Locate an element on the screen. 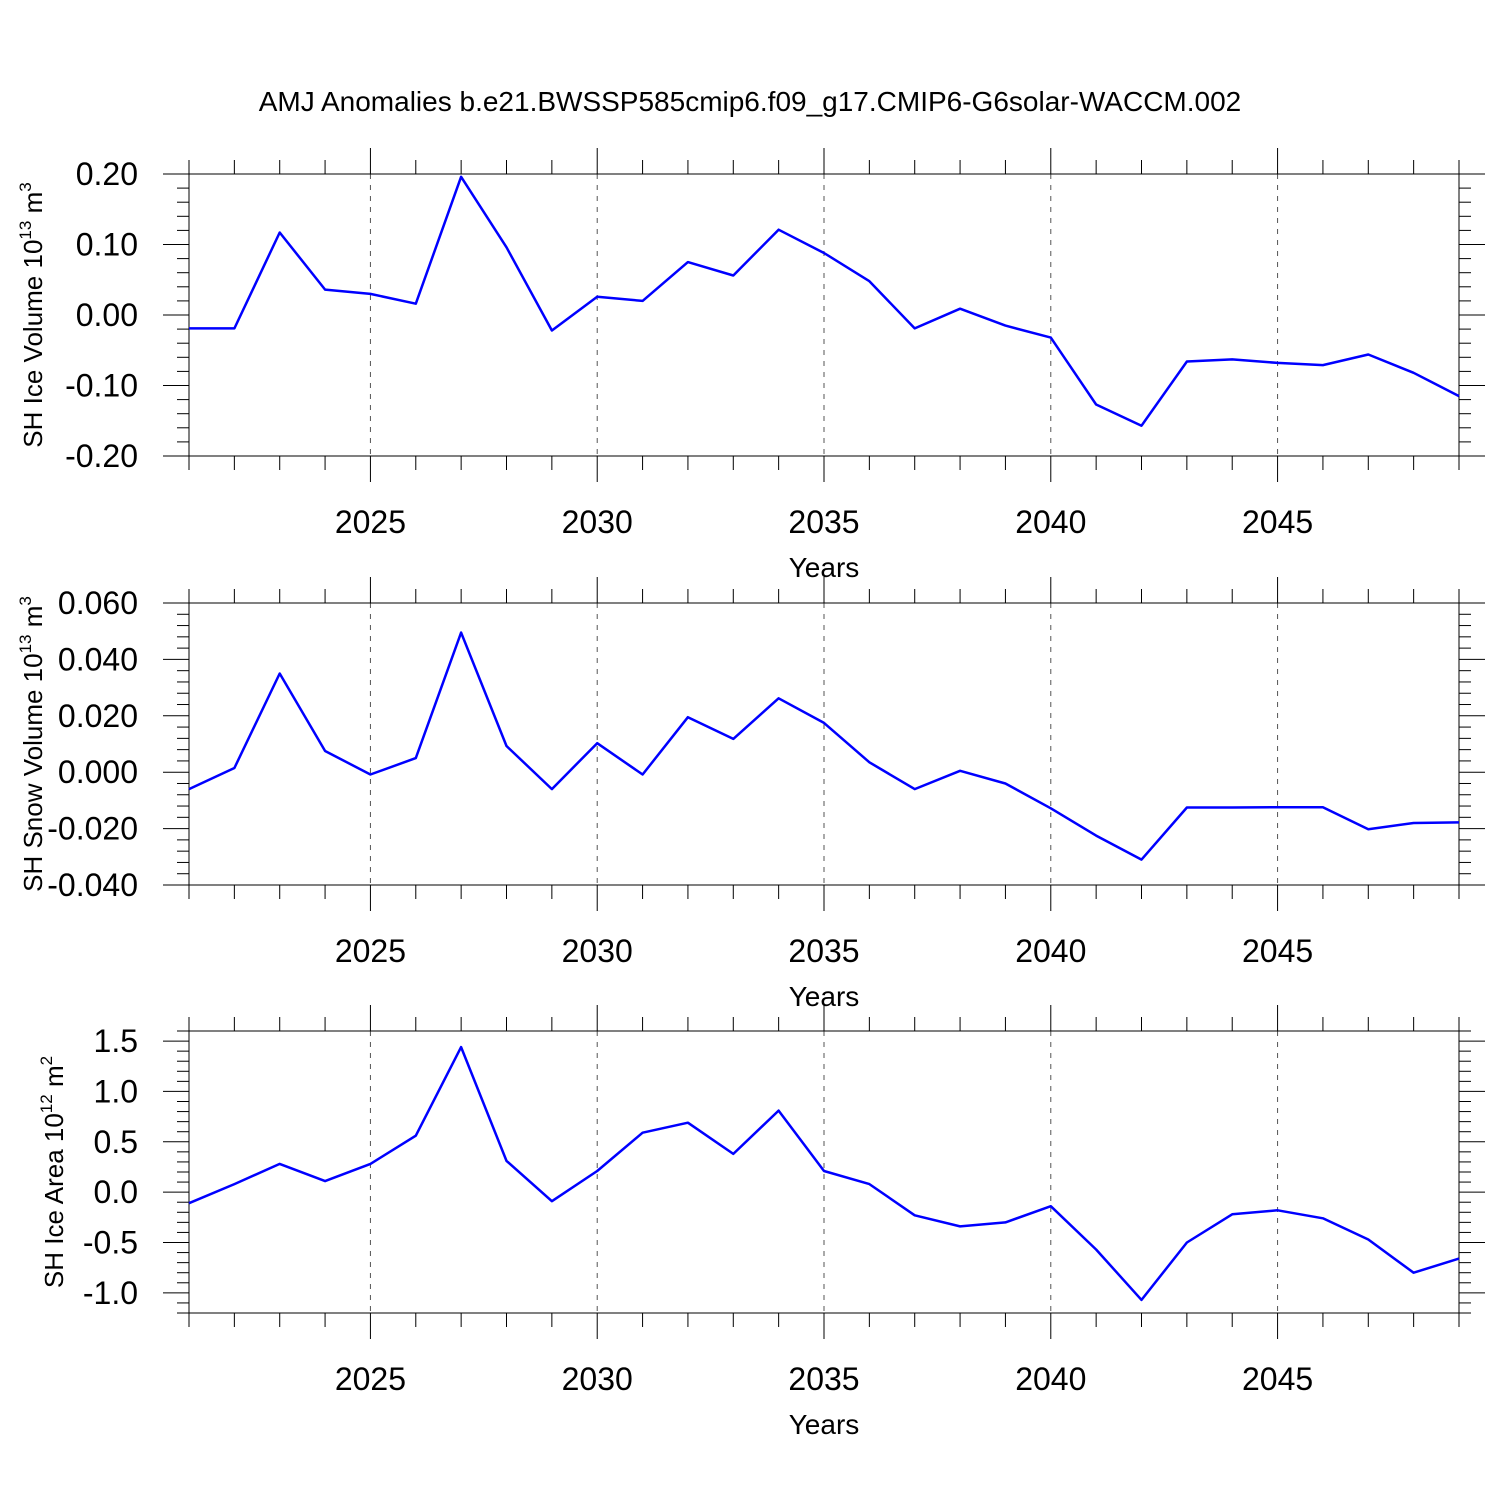 The height and width of the screenshot is (1500, 1500). y-tick-label: 0.00 is located at coordinates (107, 315).